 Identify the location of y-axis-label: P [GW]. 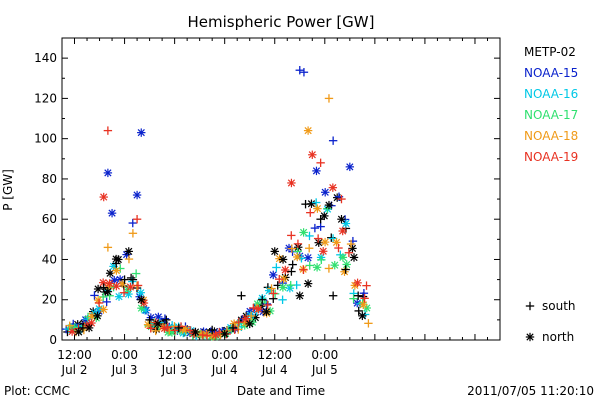
(8, 190).